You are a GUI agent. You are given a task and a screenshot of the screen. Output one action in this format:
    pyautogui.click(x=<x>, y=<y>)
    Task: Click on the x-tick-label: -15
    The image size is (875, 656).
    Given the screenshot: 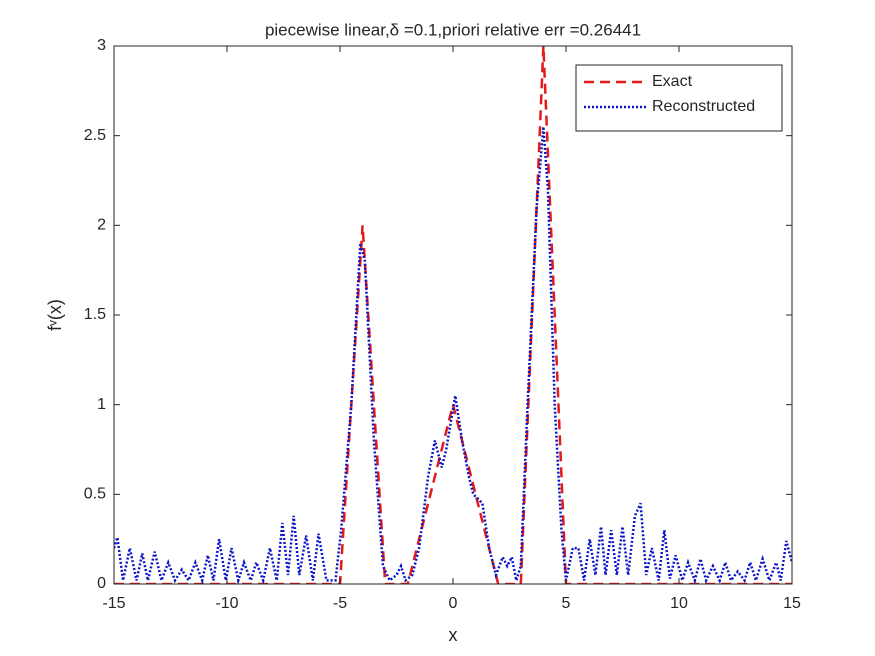 What is the action you would take?
    pyautogui.click(x=113, y=603)
    